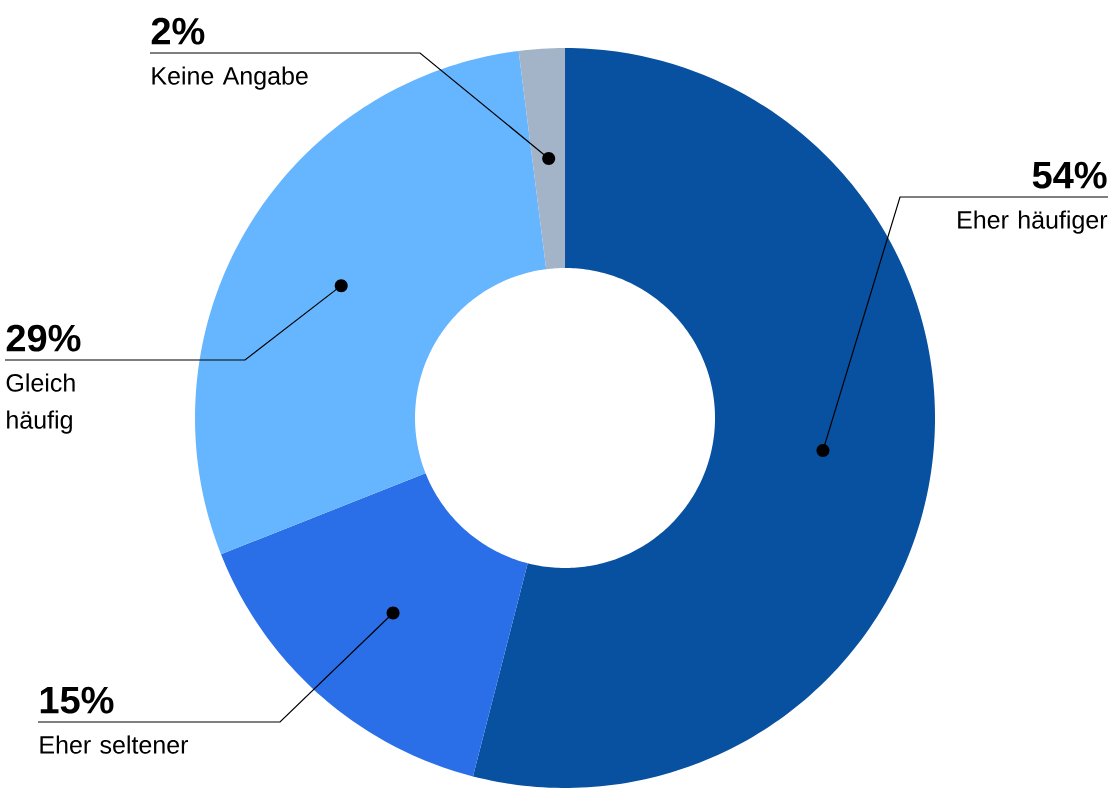 Image resolution: width=1112 pixels, height=790 pixels. Describe the element at coordinates (114, 744) in the screenshot. I see `slice-label: Eher seltener` at that location.